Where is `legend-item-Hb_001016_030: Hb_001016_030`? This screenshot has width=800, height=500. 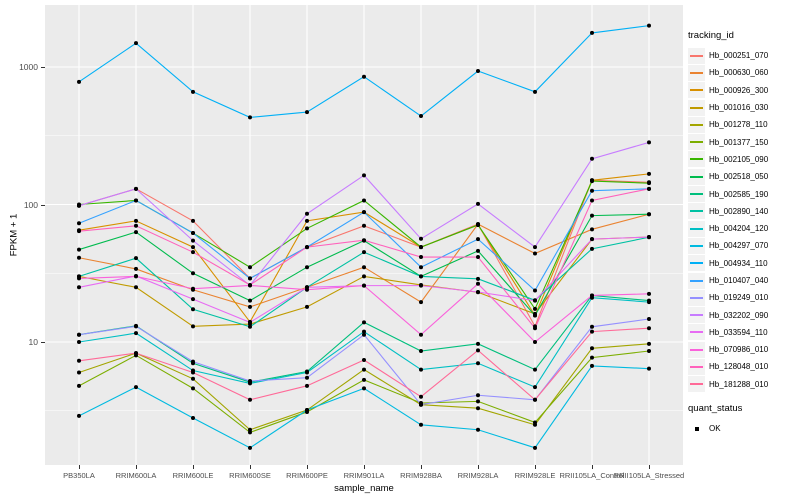 legend-item-Hb_001016_030: Hb_001016_030 is located at coordinates (744, 107).